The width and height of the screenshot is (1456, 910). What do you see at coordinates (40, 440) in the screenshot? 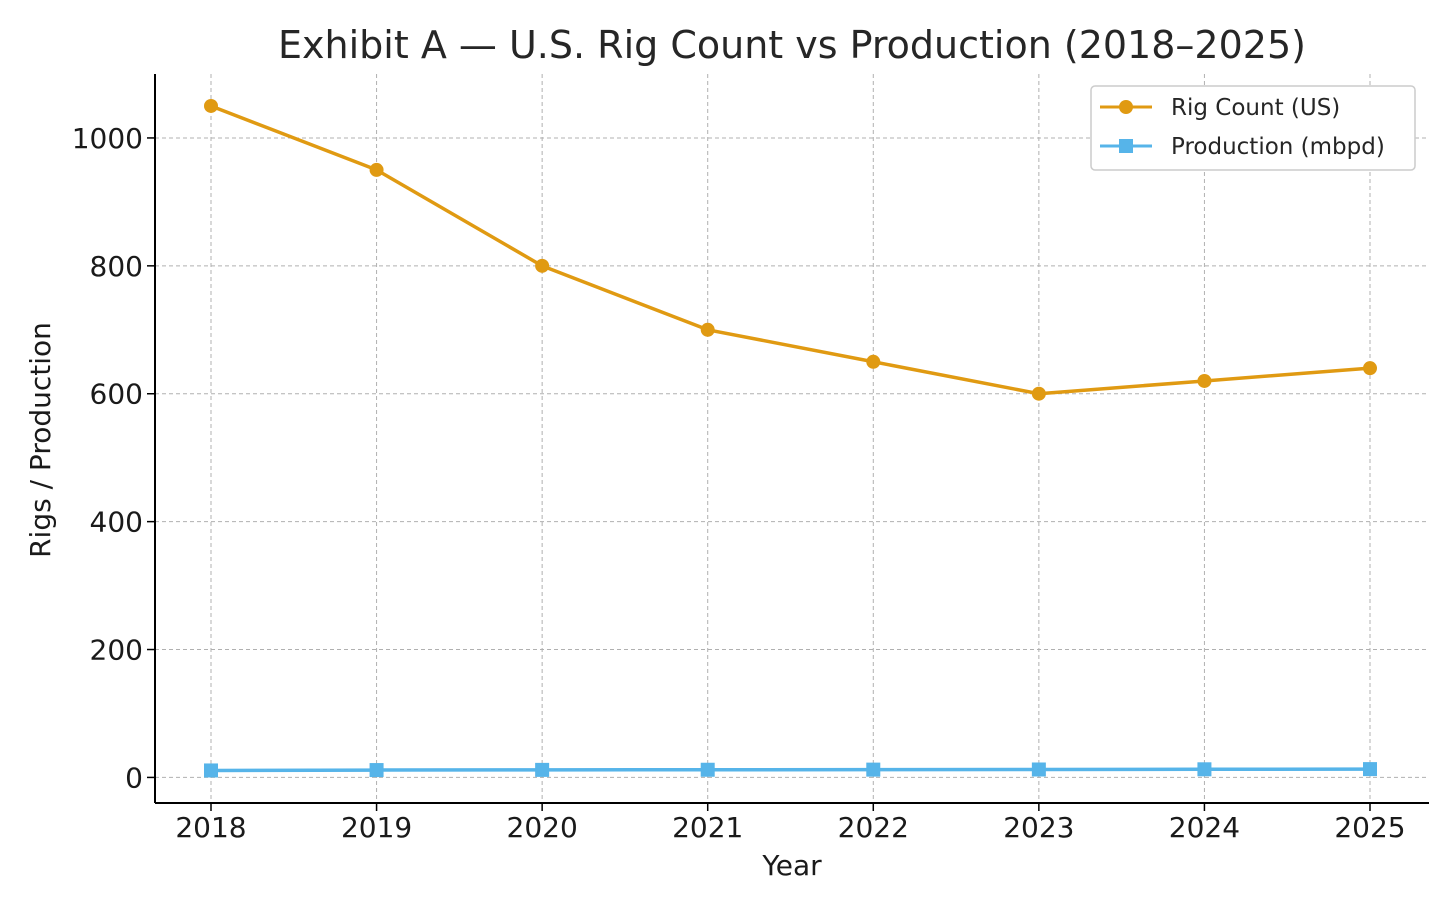
I see `y-axis-title: Rigs / Production` at bounding box center [40, 440].